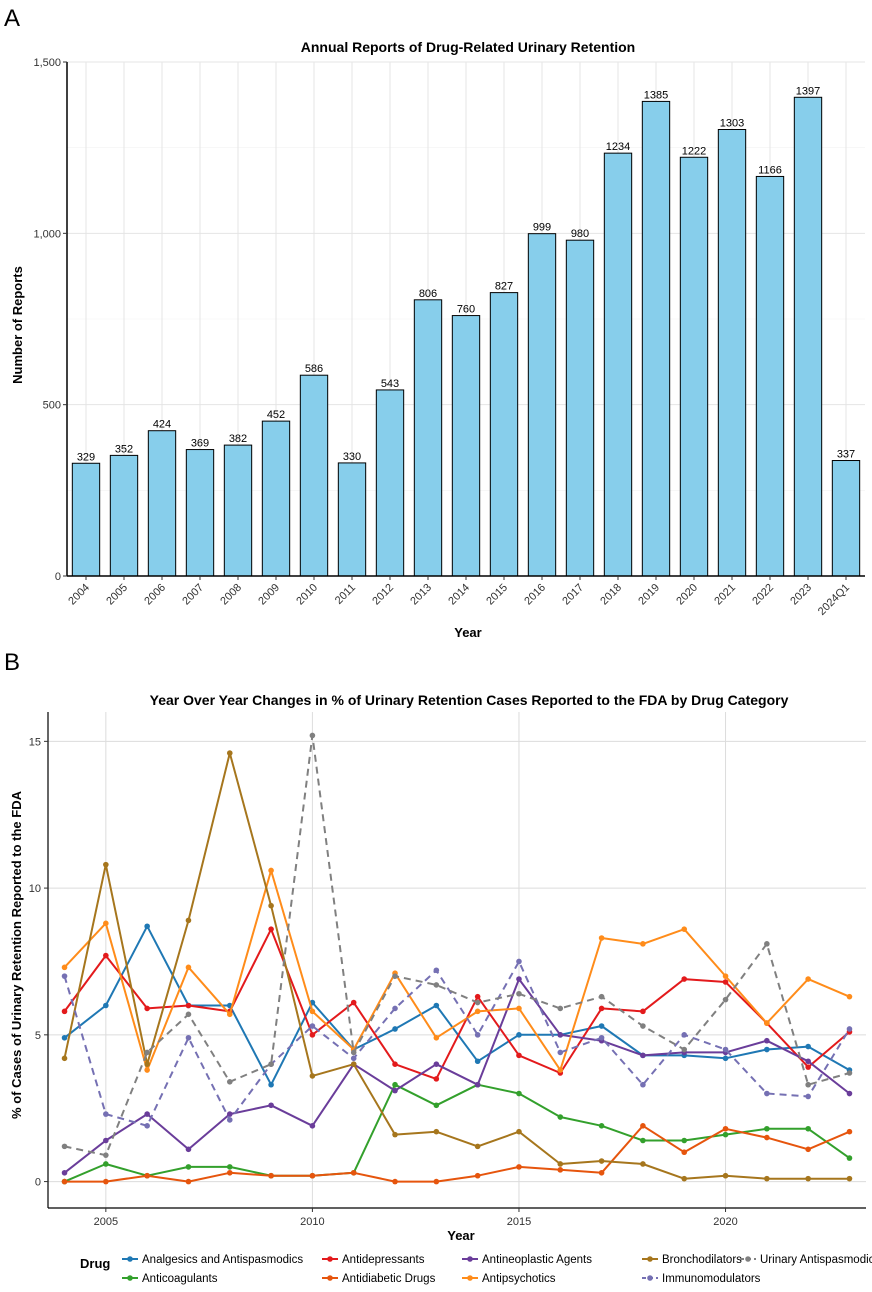 The width and height of the screenshot is (872, 1292). Describe the element at coordinates (816, 1260) in the screenshot. I see `legend-entry-label: Urinary Antispasmodics` at that location.